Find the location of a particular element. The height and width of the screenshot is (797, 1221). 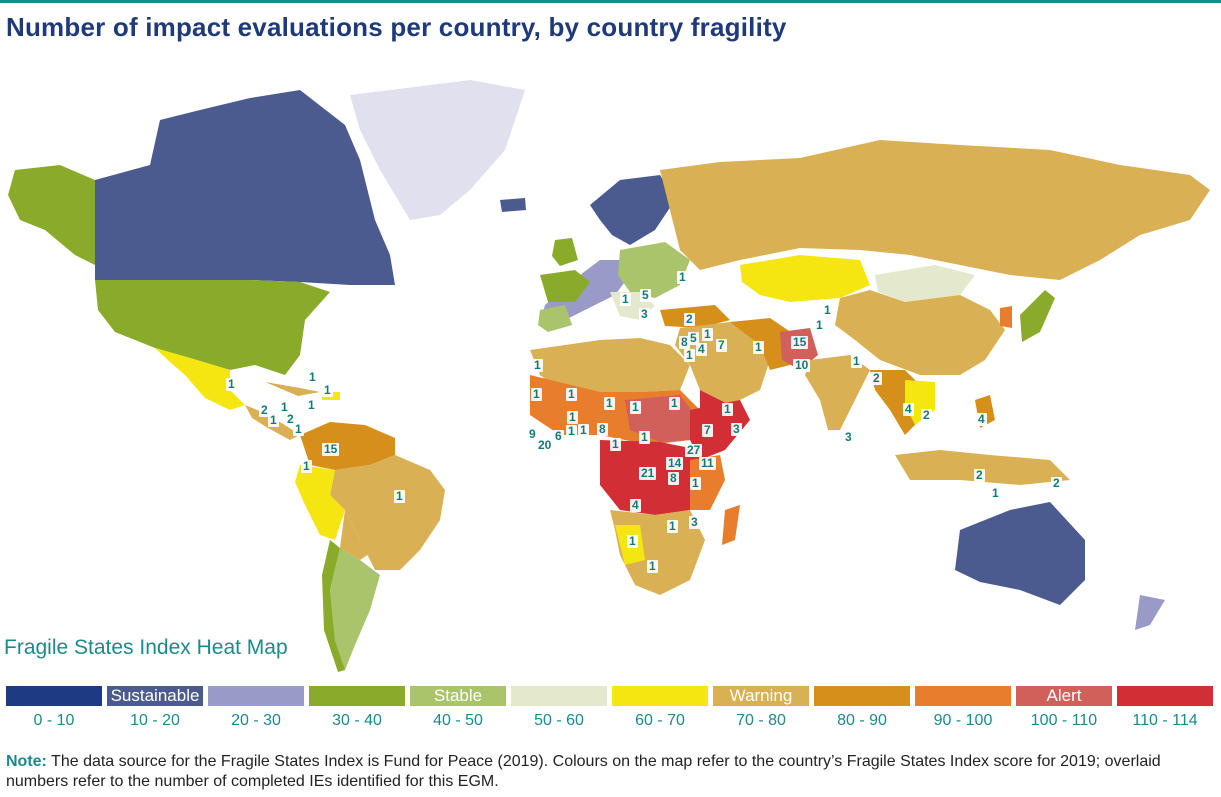

legend-cell: 90 - 100 is located at coordinates (963, 709).